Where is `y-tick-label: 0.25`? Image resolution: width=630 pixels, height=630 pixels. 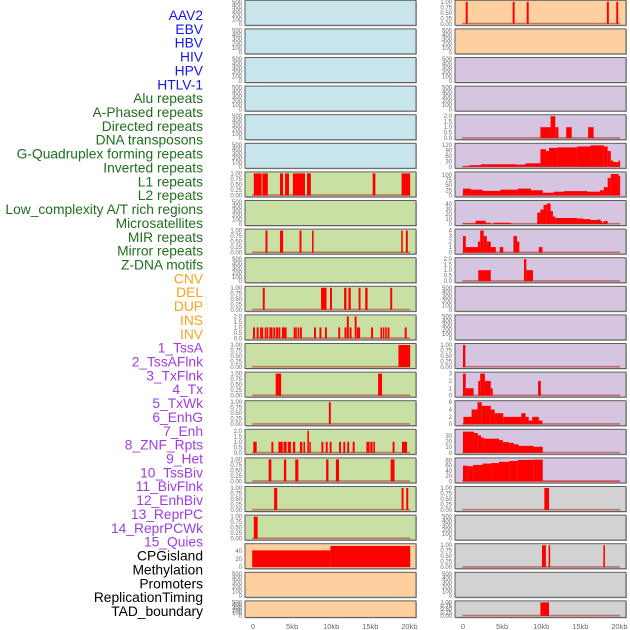 y-tick-label: 0.25 is located at coordinates (236, 191).